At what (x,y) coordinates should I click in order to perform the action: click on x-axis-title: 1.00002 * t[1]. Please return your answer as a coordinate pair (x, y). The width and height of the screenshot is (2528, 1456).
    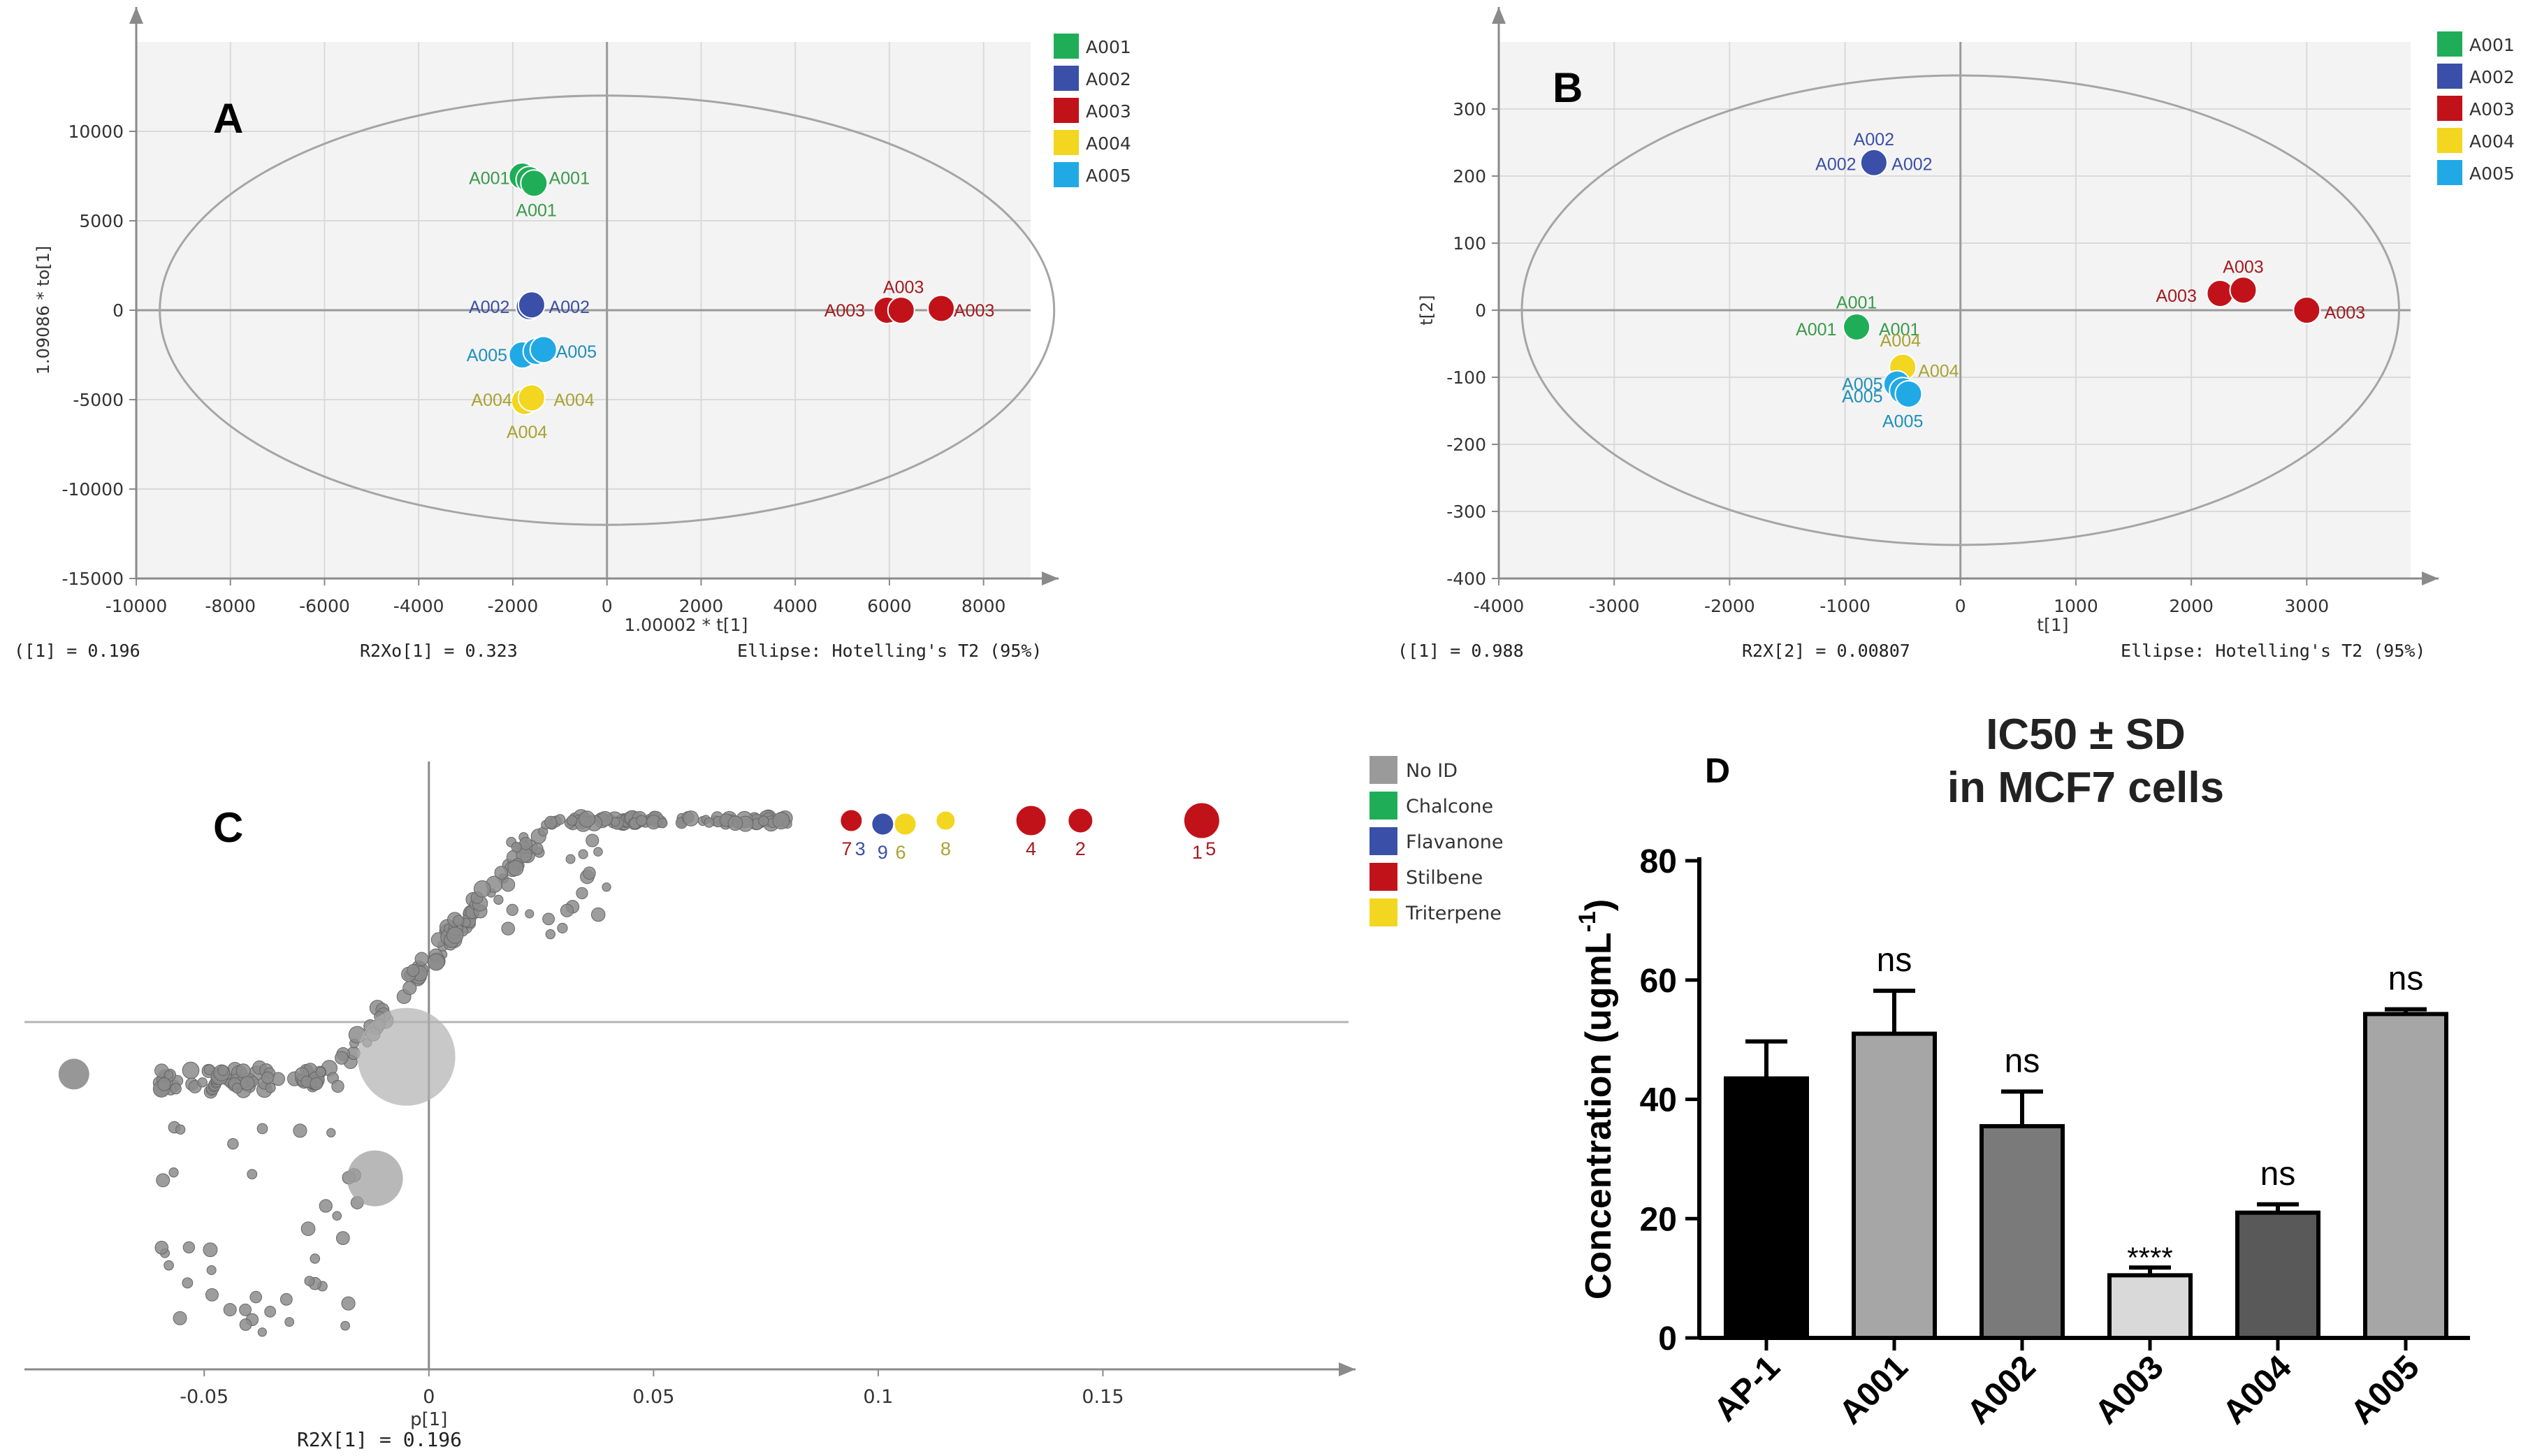
    Looking at the image, I should click on (686, 625).